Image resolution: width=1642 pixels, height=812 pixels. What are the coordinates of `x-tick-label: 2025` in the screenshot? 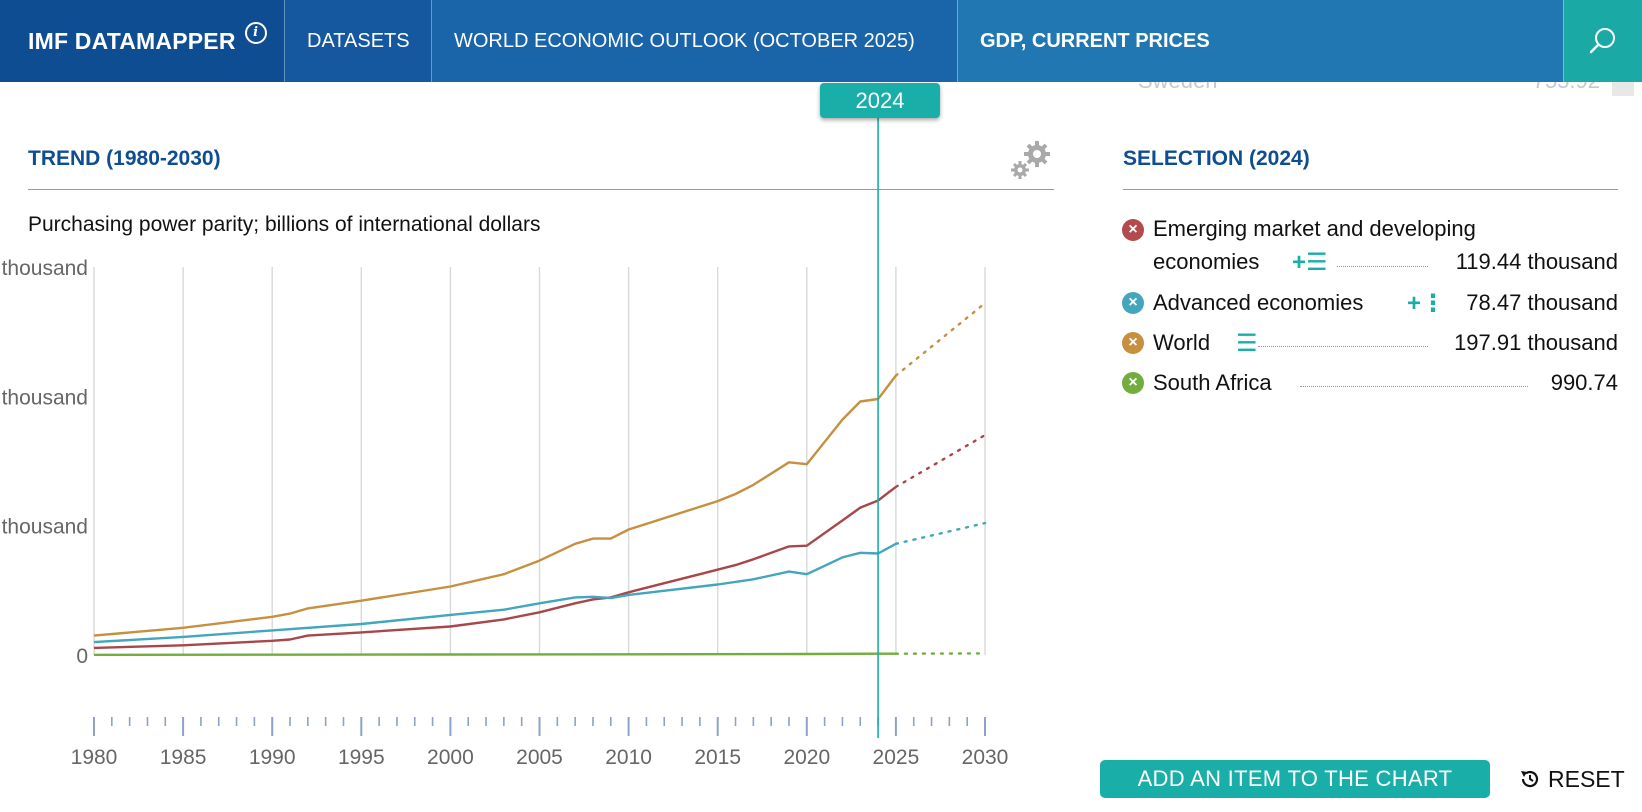 It's located at (896, 757).